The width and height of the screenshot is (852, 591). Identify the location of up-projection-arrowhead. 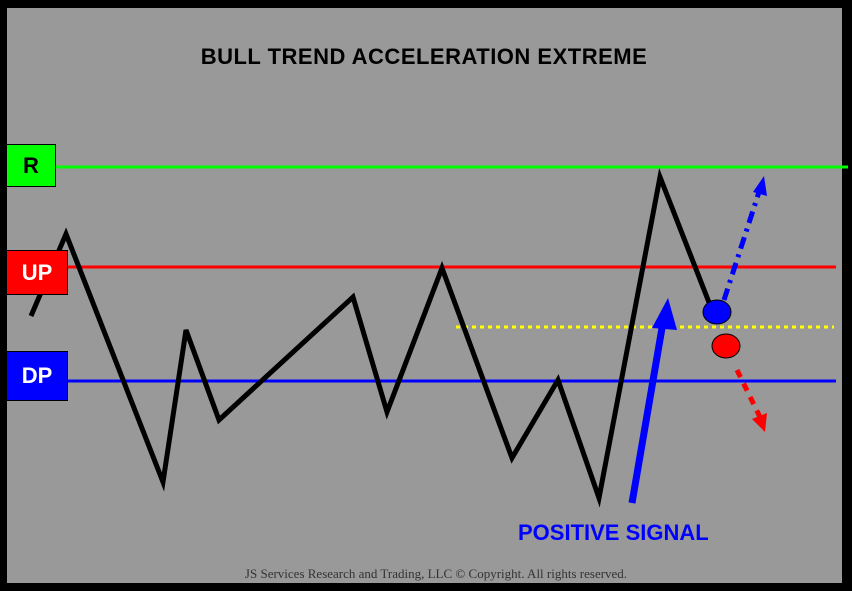
(760, 186).